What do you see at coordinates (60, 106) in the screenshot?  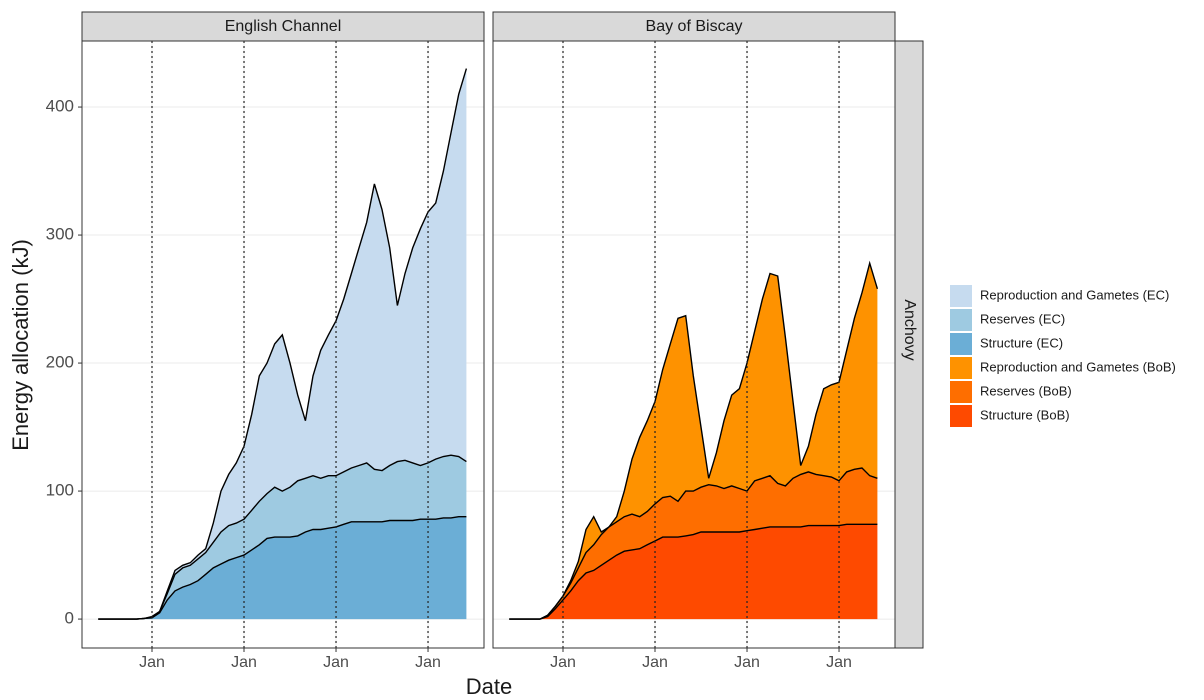 I see `y-tick-label: 400` at bounding box center [60, 106].